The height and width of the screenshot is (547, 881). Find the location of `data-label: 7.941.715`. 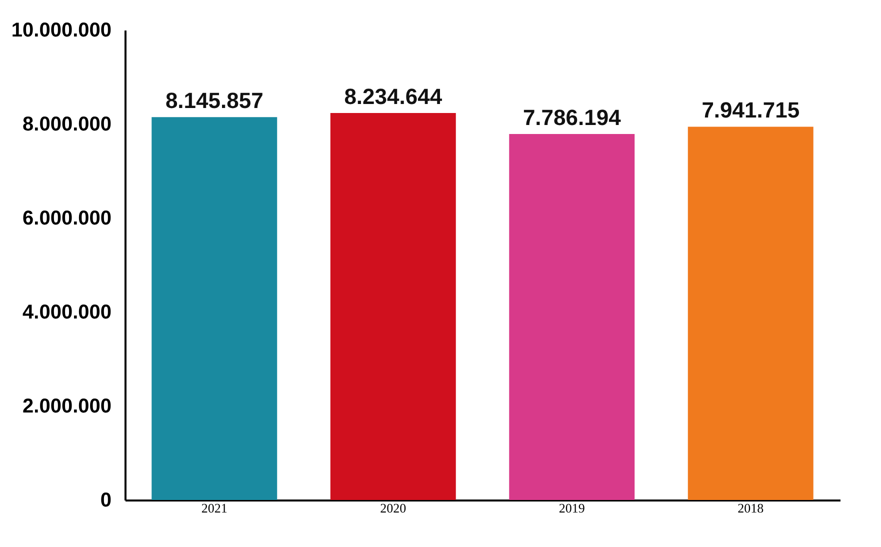

data-label: 7.941.715 is located at coordinates (751, 110).